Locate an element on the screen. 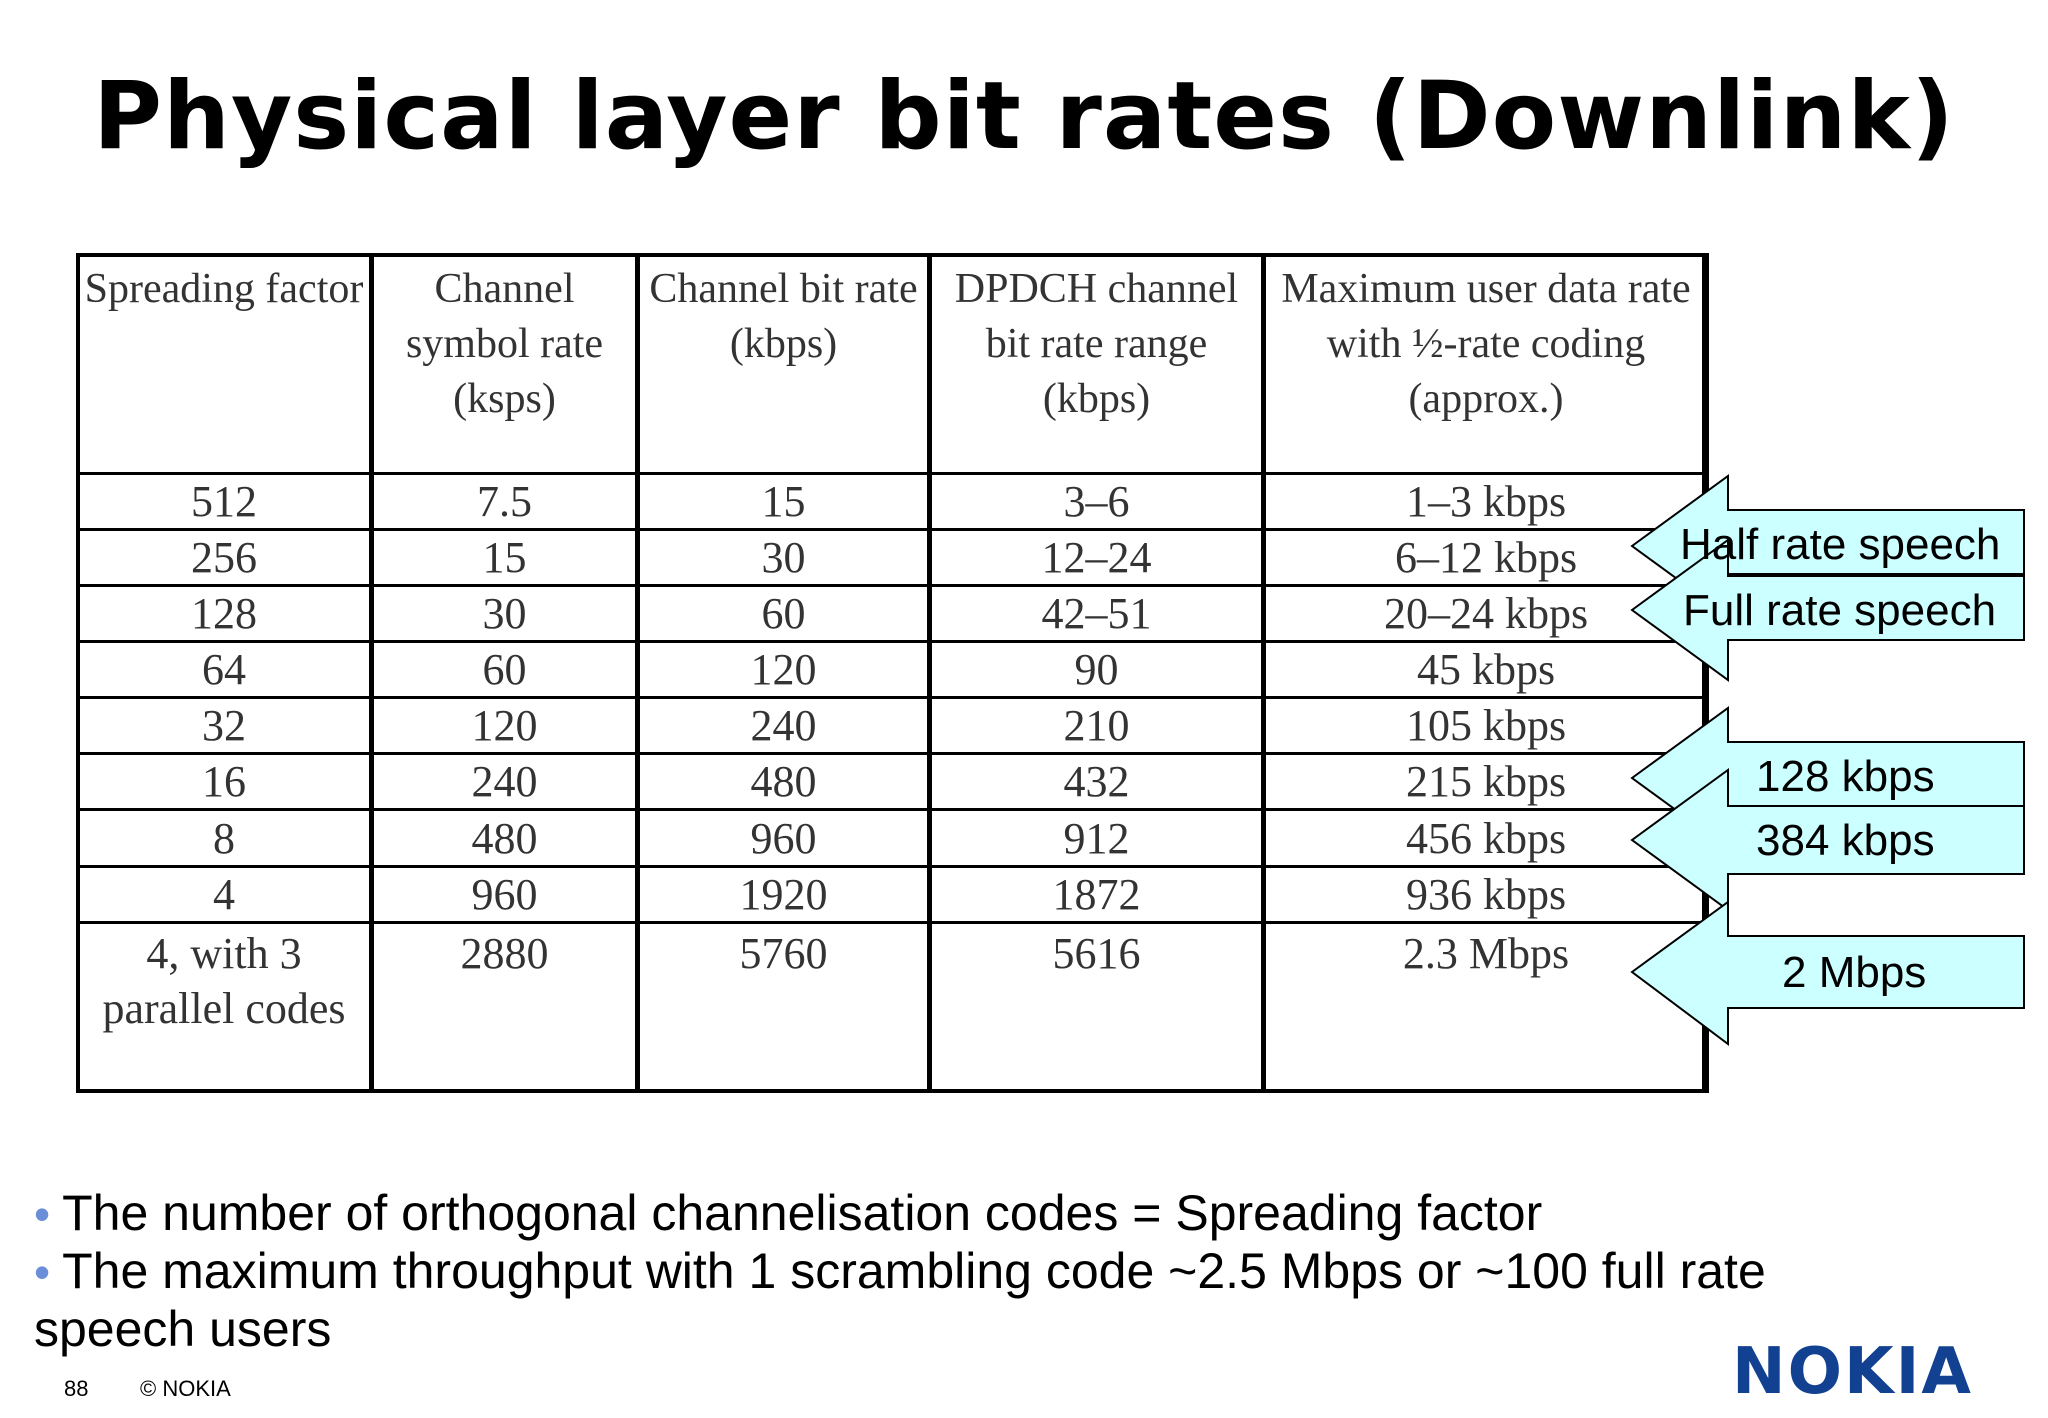 This screenshot has width=2048, height=1418. cell-symbol-rate: 480 is located at coordinates (505, 838).